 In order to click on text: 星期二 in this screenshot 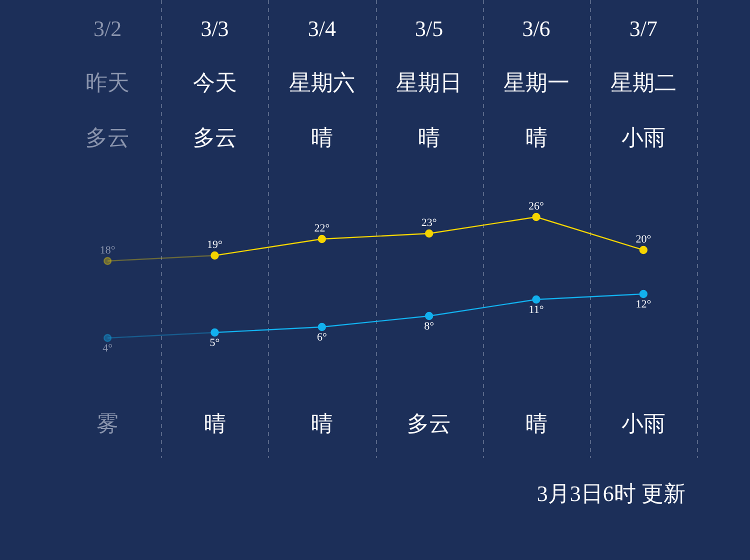, I will do `click(643, 82)`.